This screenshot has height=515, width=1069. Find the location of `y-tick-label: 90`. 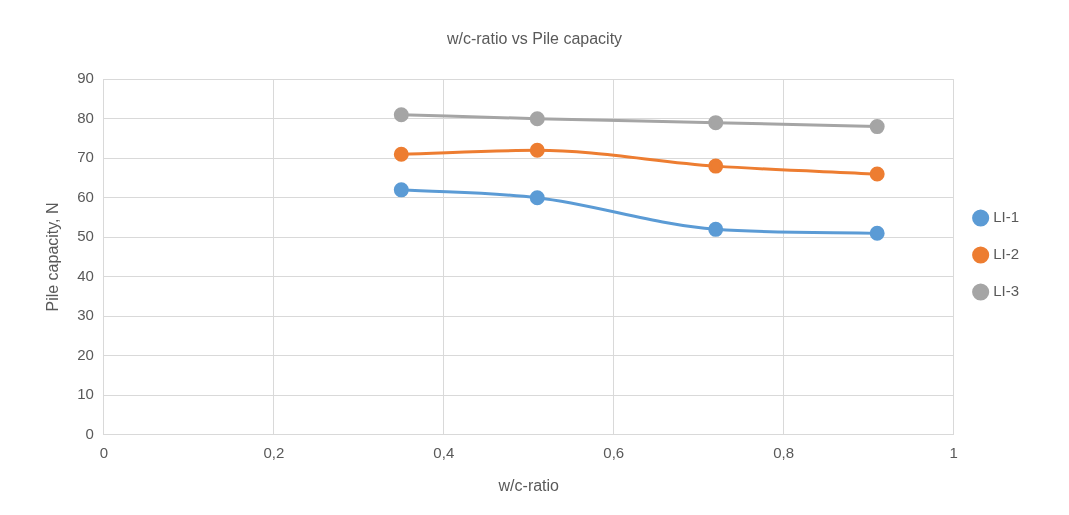

y-tick-label: 90 is located at coordinates (85, 78).